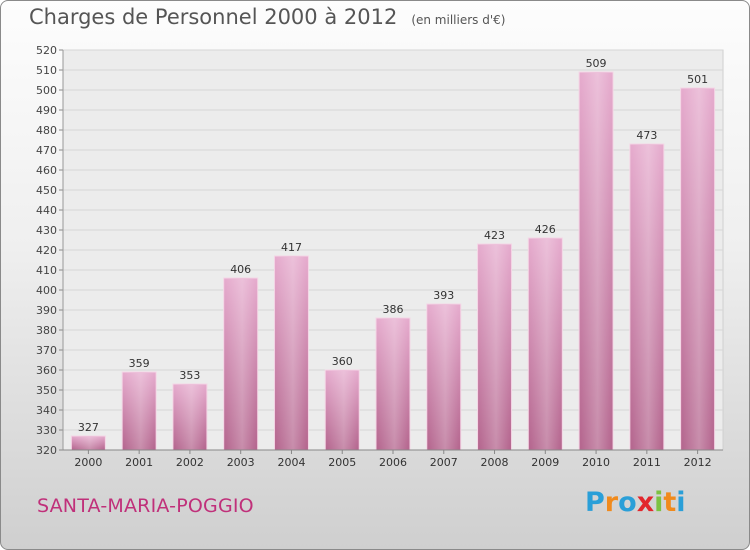 The image size is (750, 550). I want to click on x-tick-label: 2008, so click(495, 462).